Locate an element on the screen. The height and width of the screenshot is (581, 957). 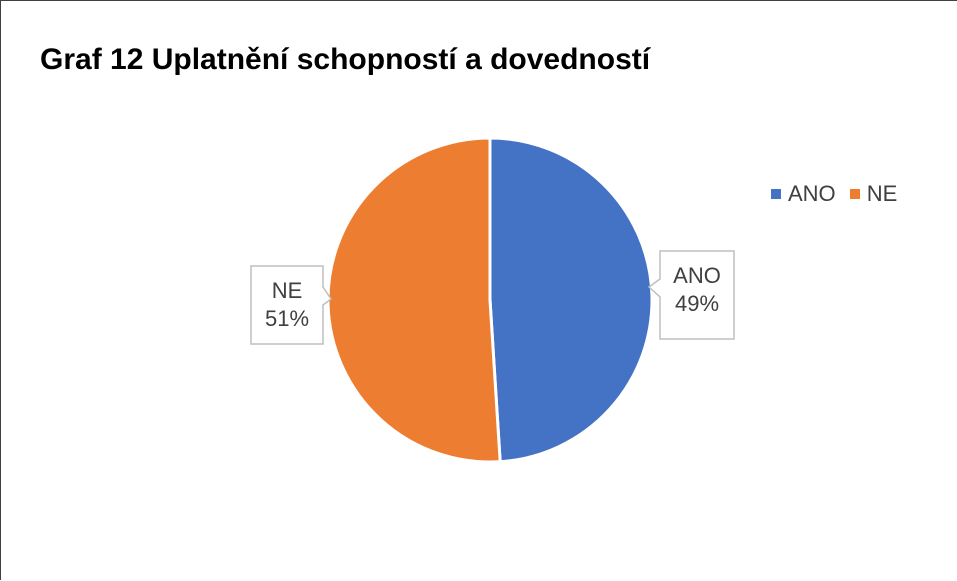
legend-entry-ano: ANO is located at coordinates (803, 194).